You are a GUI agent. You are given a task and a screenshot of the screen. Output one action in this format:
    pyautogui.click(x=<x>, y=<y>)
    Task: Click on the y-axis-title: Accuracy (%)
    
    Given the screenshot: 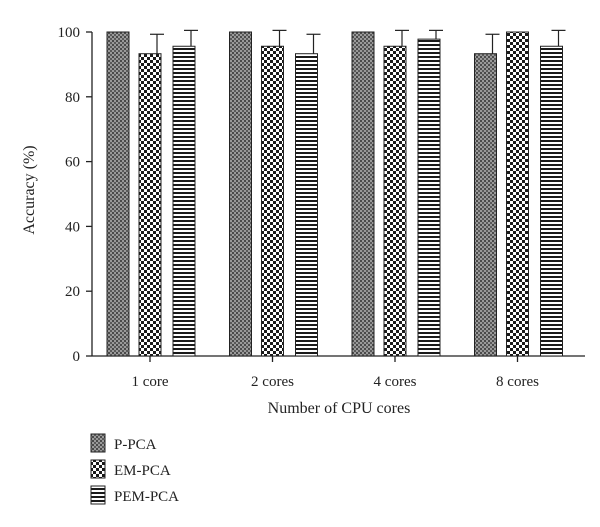 What is the action you would take?
    pyautogui.click(x=29, y=189)
    